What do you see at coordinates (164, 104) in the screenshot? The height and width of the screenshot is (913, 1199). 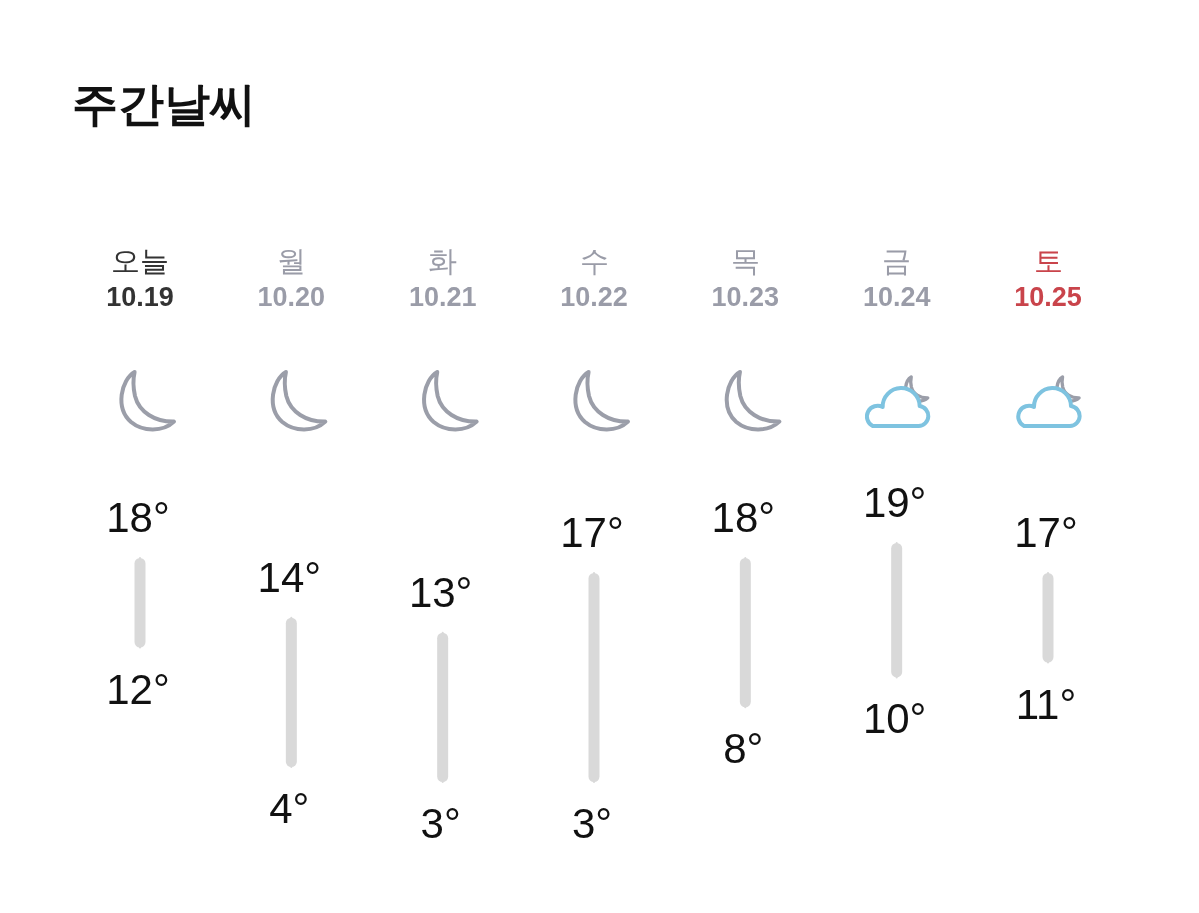 I see `chart-title: 주간날씨` at bounding box center [164, 104].